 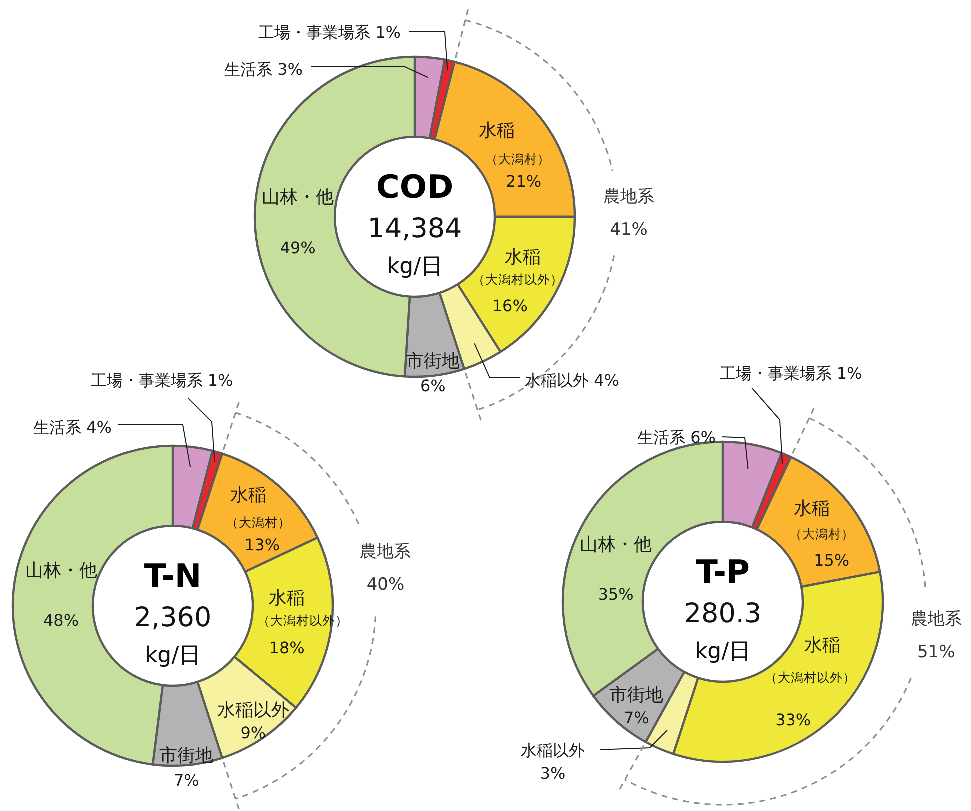 I want to click on data-label: 9%, so click(x=253, y=733).